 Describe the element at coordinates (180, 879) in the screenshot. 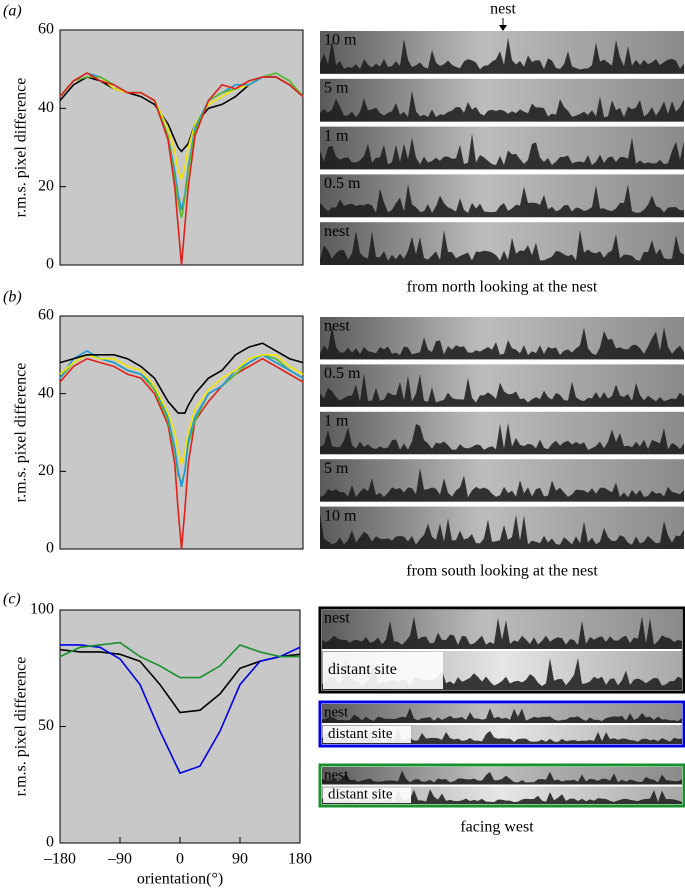

I see `x-axis-label: orientation(°)` at that location.